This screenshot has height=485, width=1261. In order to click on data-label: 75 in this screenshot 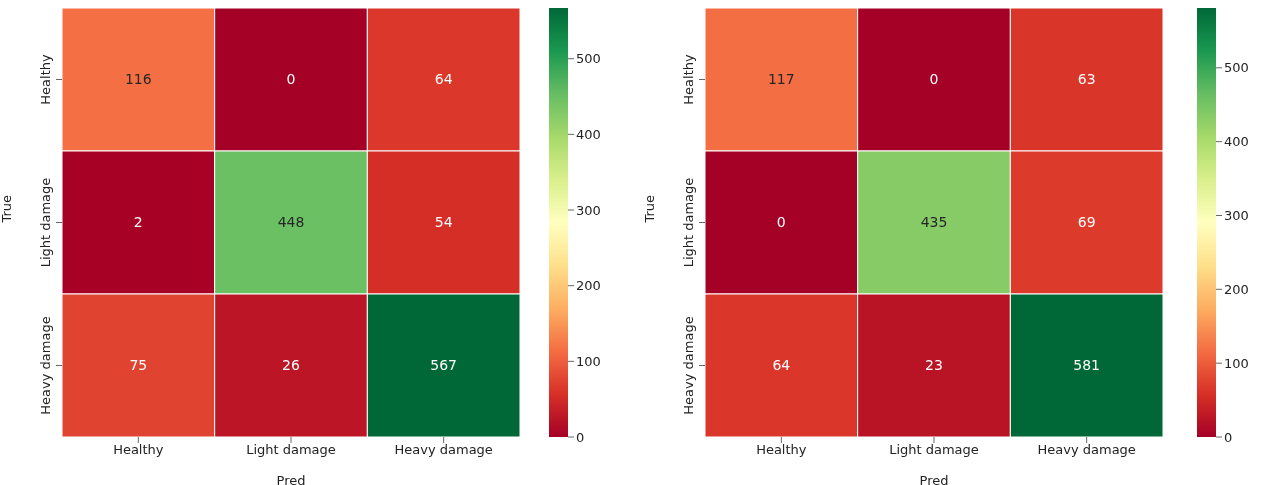, I will do `click(138, 365)`.